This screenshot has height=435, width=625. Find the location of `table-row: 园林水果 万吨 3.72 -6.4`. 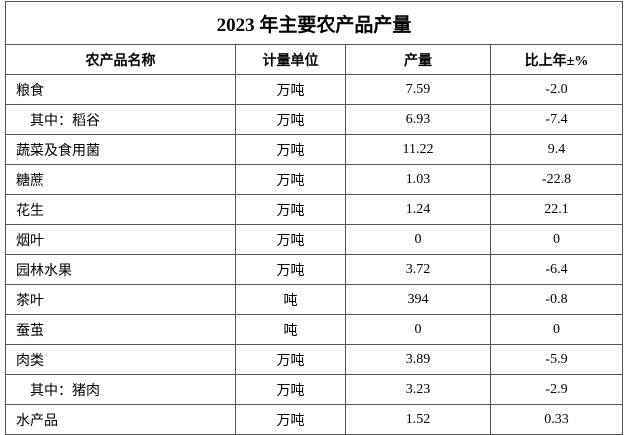

table-row: 园林水果 万吨 3.72 -6.4 is located at coordinates (314, 269).